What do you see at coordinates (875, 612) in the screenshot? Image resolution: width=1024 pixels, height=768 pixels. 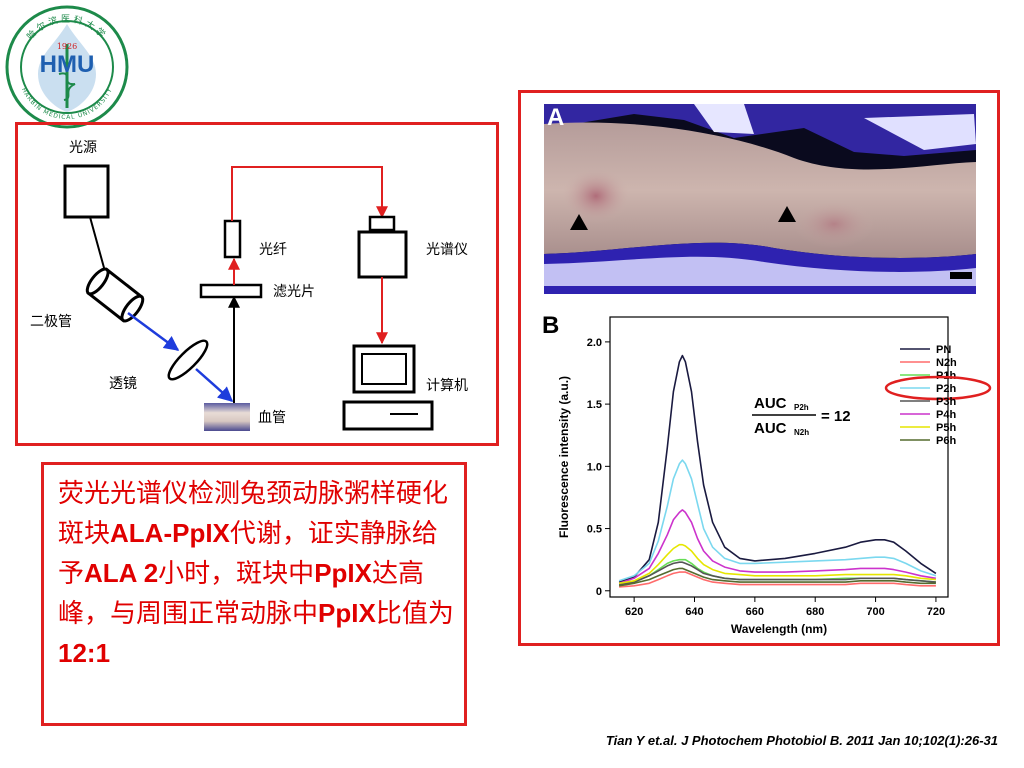 I see `x-tick-label: 700` at bounding box center [875, 612].